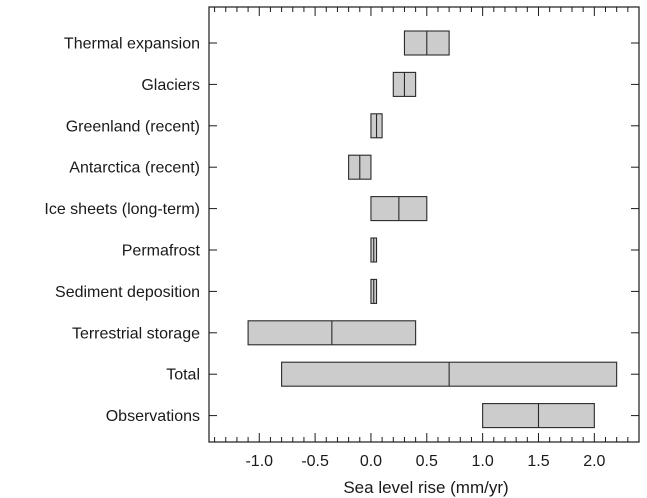 Image resolution: width=647 pixels, height=498 pixels. What do you see at coordinates (315, 461) in the screenshot?
I see `x-tick-label: -0.5` at bounding box center [315, 461].